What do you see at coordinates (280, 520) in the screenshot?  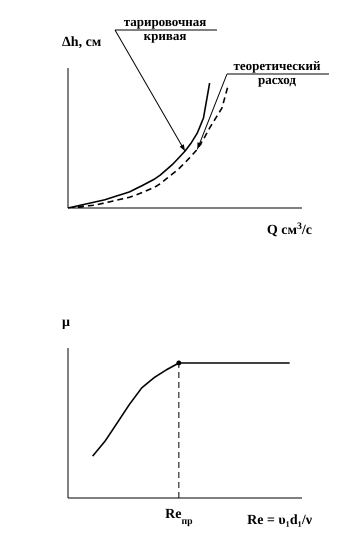 I see `x-axis-title: Re = υ₁d₁/ν` at bounding box center [280, 520].